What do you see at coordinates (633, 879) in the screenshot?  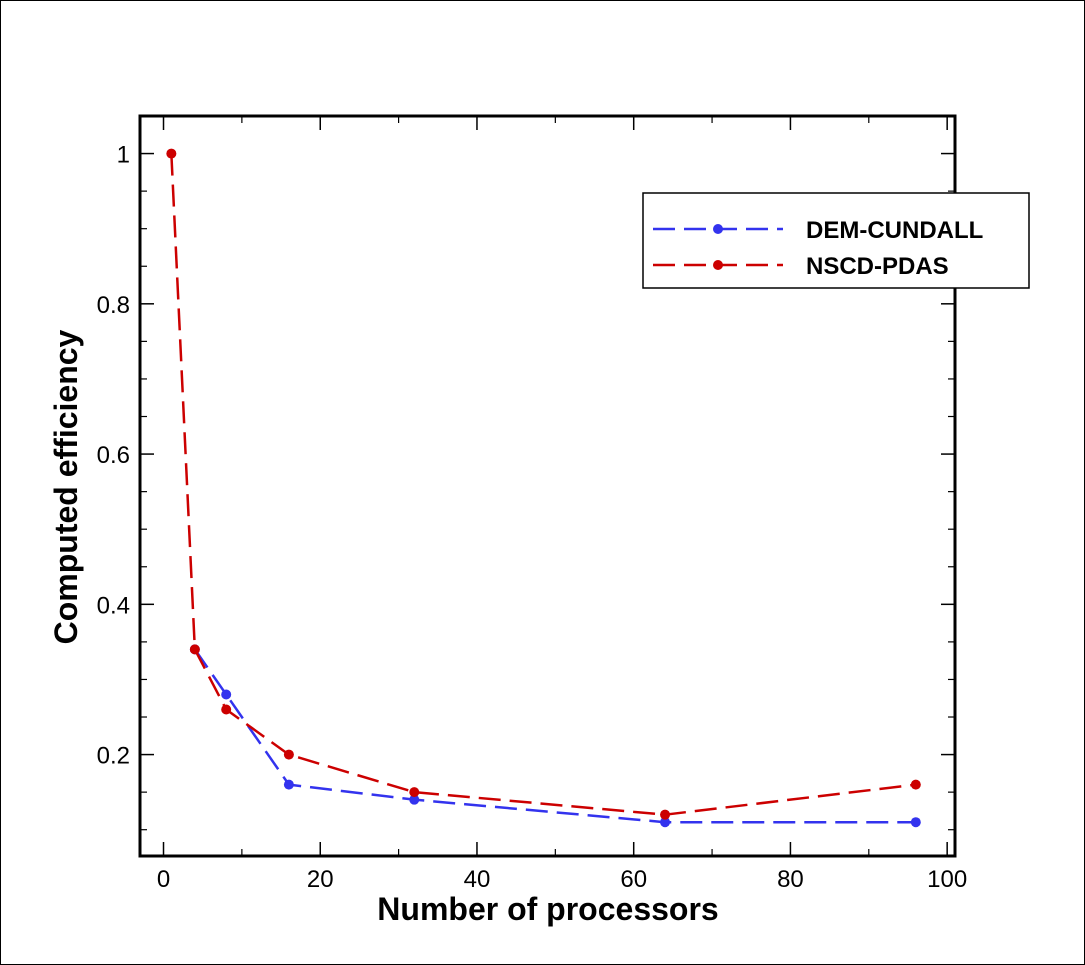 I see `x-tick-label: 60` at bounding box center [633, 879].